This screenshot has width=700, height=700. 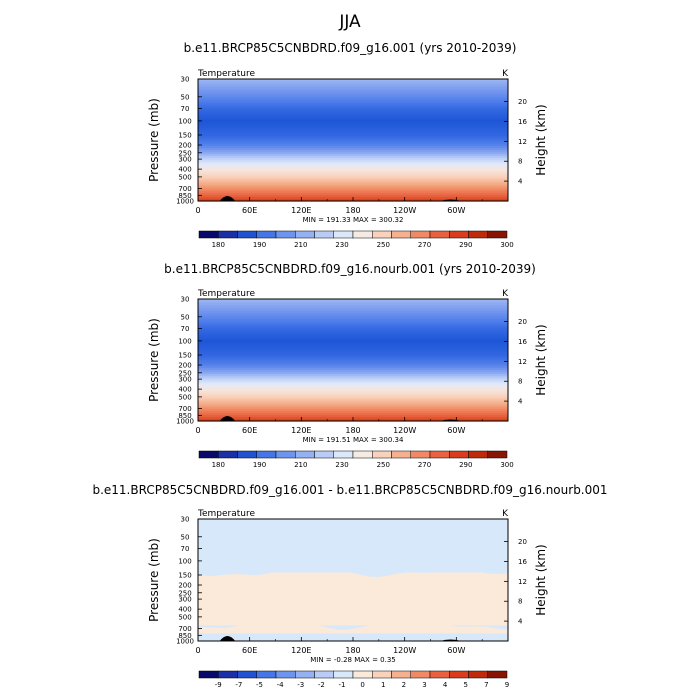 What do you see at coordinates (522, 322) in the screenshot?
I see `panel-2-height-tick-label: 20` at bounding box center [522, 322].